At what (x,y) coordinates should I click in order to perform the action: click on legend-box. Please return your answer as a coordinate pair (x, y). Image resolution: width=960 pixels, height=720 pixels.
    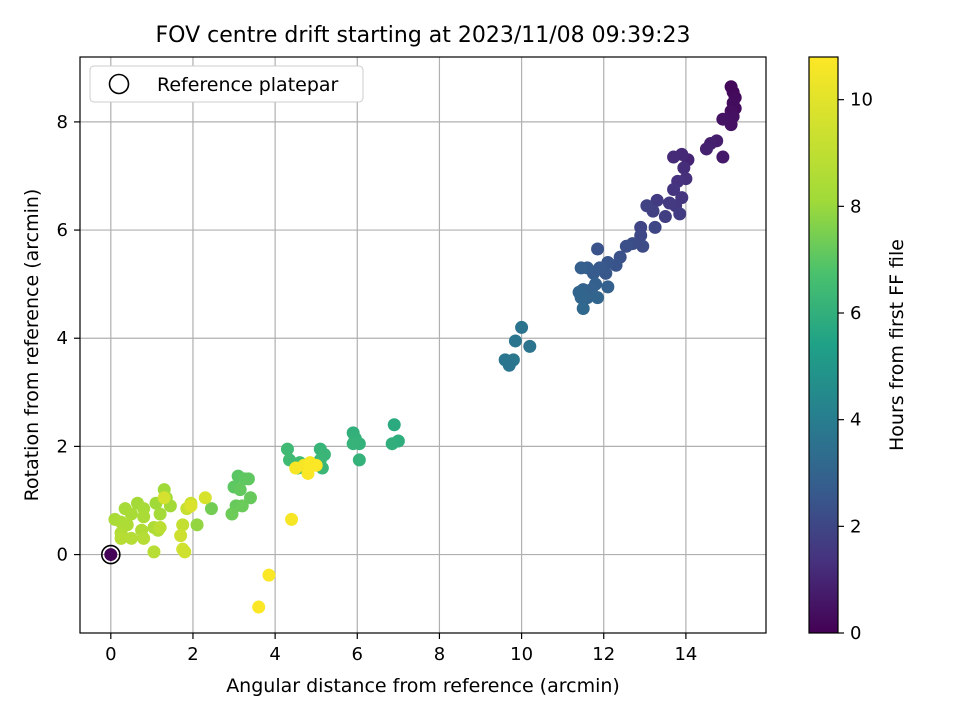
    Looking at the image, I should click on (226, 84).